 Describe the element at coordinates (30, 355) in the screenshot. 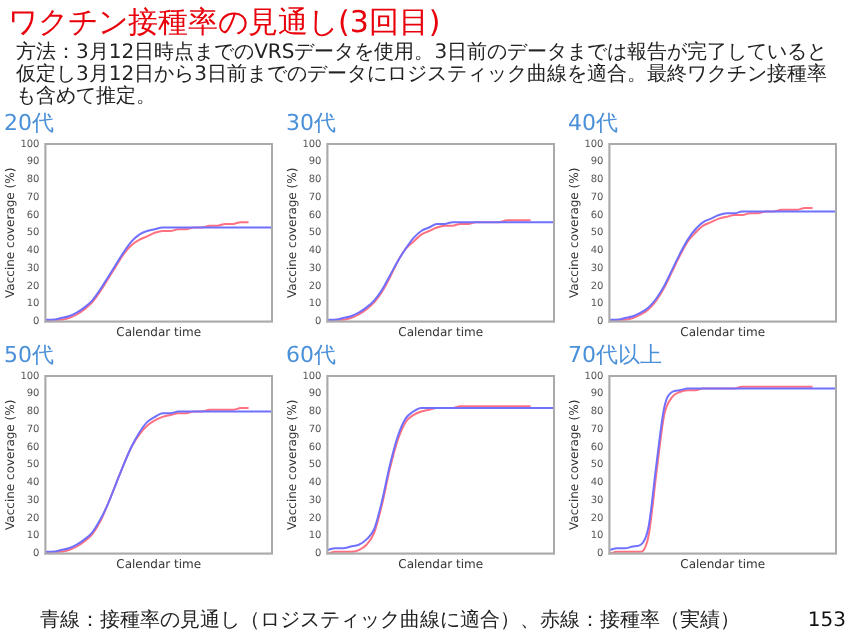

I see `chart-title: 50代` at that location.